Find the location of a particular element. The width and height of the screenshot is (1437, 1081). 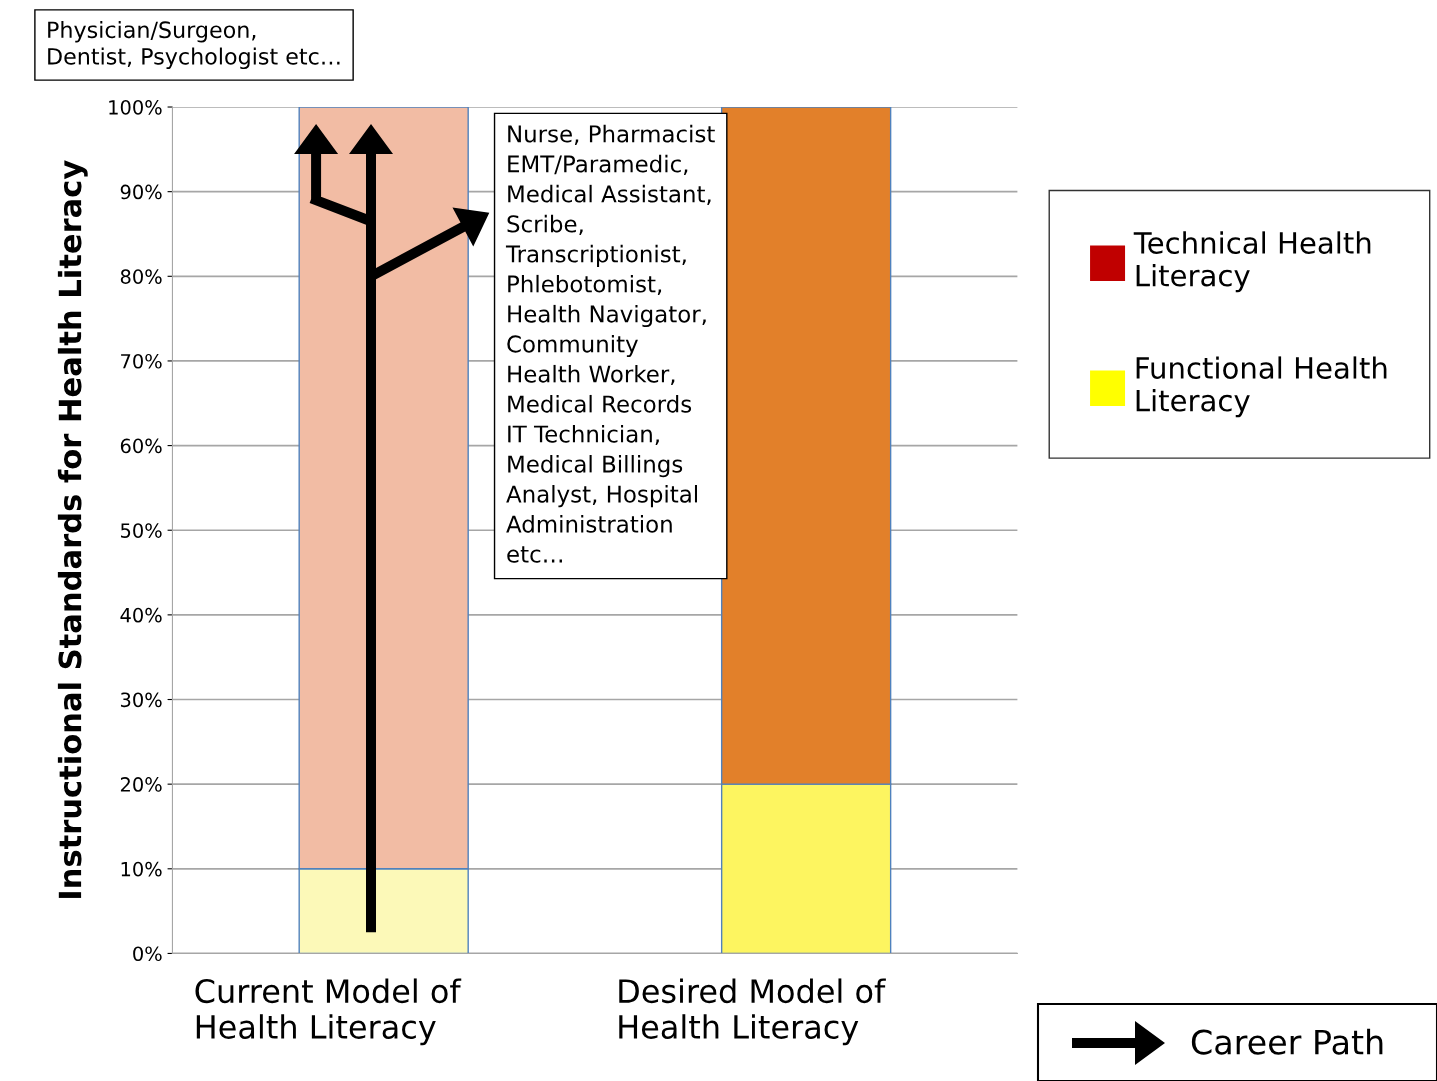

y-tick-label: 50% is located at coordinates (141, 530).